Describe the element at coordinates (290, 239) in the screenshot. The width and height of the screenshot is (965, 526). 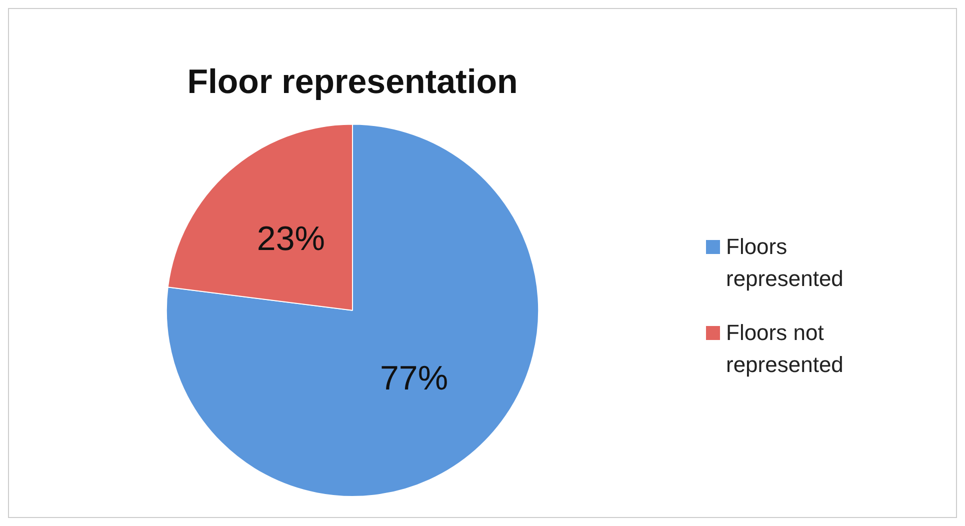
I see `data-label: 23%` at that location.